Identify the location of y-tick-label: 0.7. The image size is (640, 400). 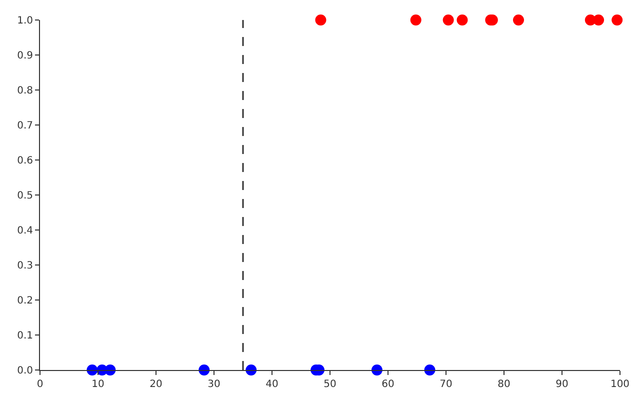
(25, 126).